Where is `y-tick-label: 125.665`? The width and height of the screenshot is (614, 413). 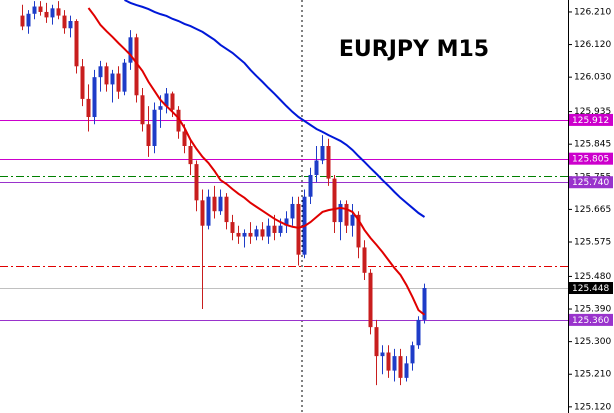 y-tick-label: 125.665 is located at coordinates (592, 210).